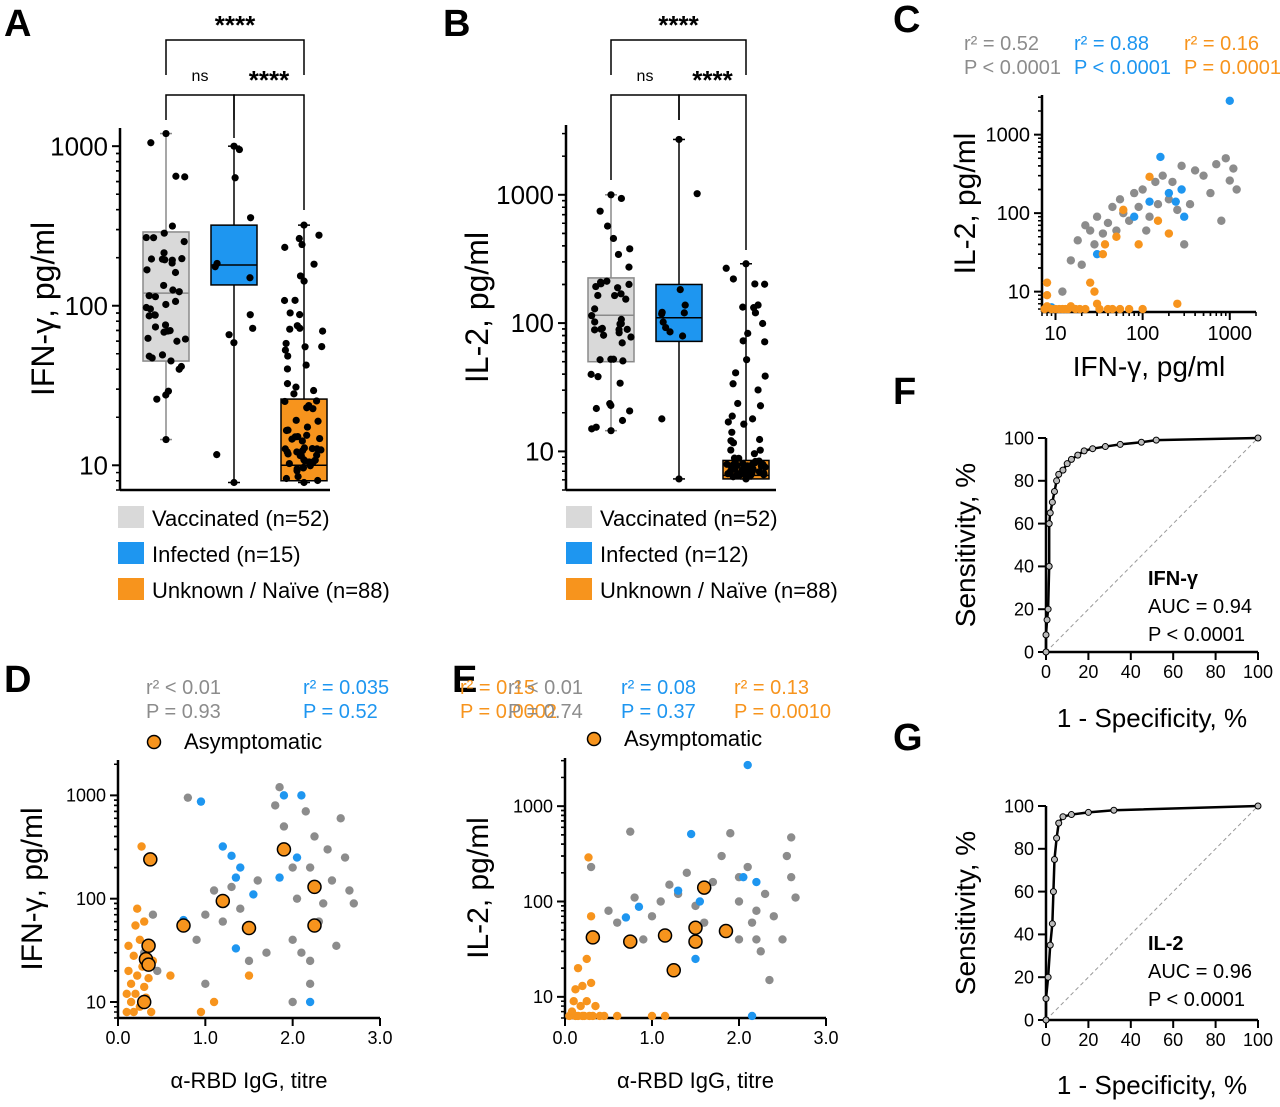 Image resolution: width=1280 pixels, height=1107 pixels. Describe the element at coordinates (689, 518) in the screenshot. I see `legend-label: Vaccinated (n=52)` at that location.